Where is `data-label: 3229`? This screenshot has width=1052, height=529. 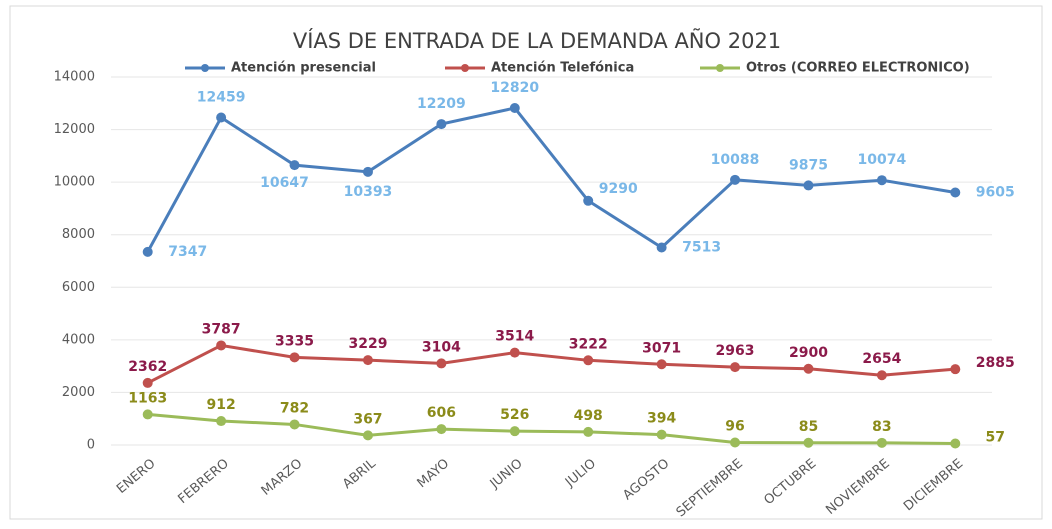
data-label: 3229 is located at coordinates (367, 344).